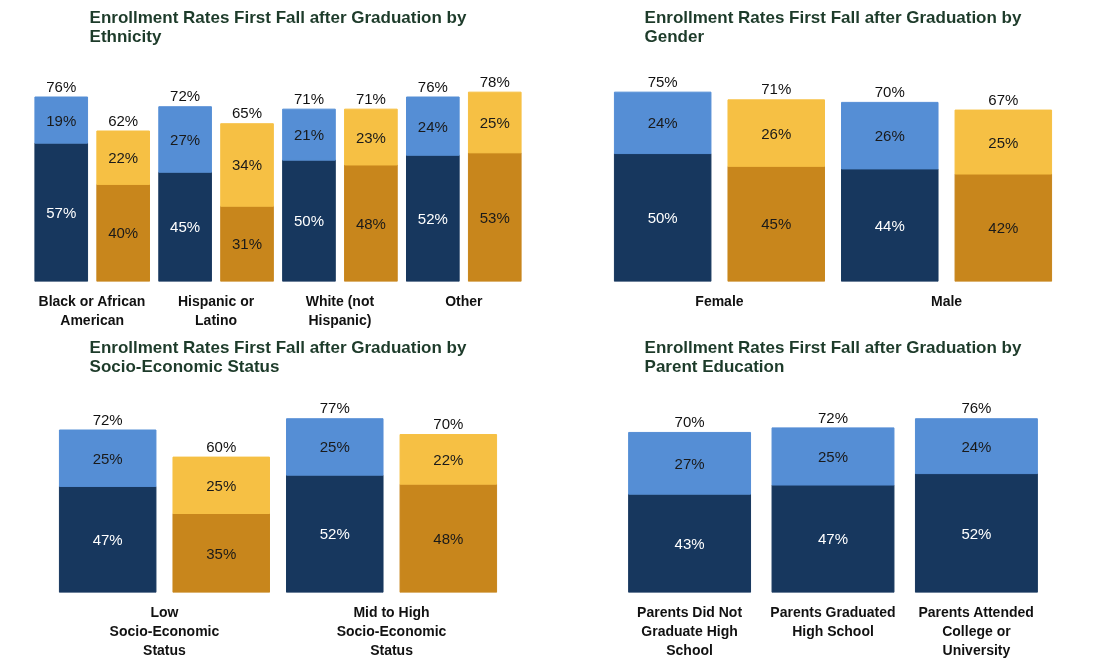  Describe the element at coordinates (123, 120) in the screenshot. I see `total-label: 62%` at that location.